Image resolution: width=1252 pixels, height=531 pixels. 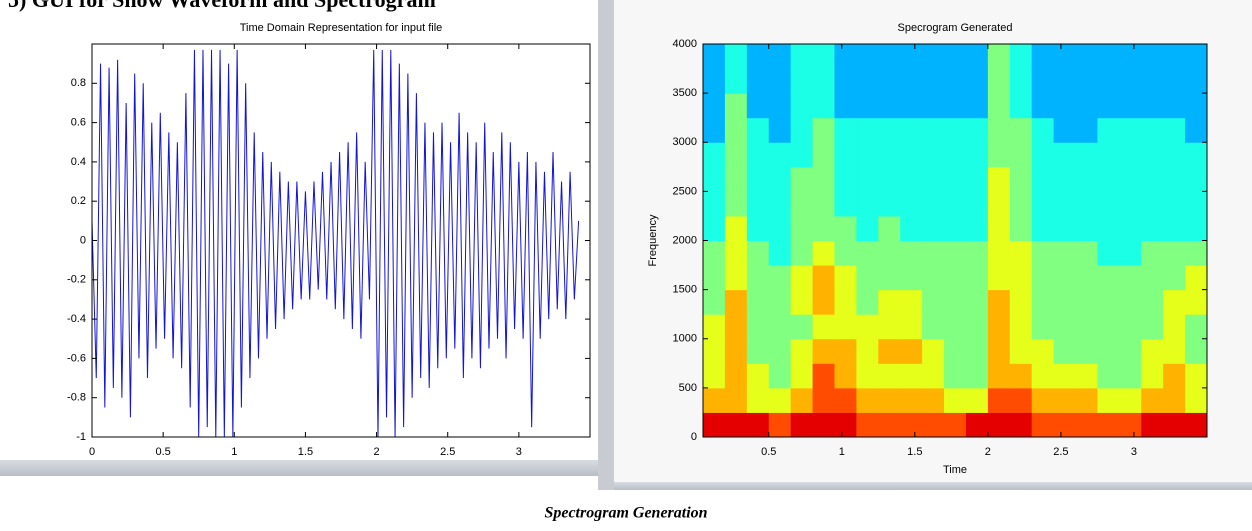 What do you see at coordinates (83, 240) in the screenshot?
I see `y-tick-label: 0` at bounding box center [83, 240].